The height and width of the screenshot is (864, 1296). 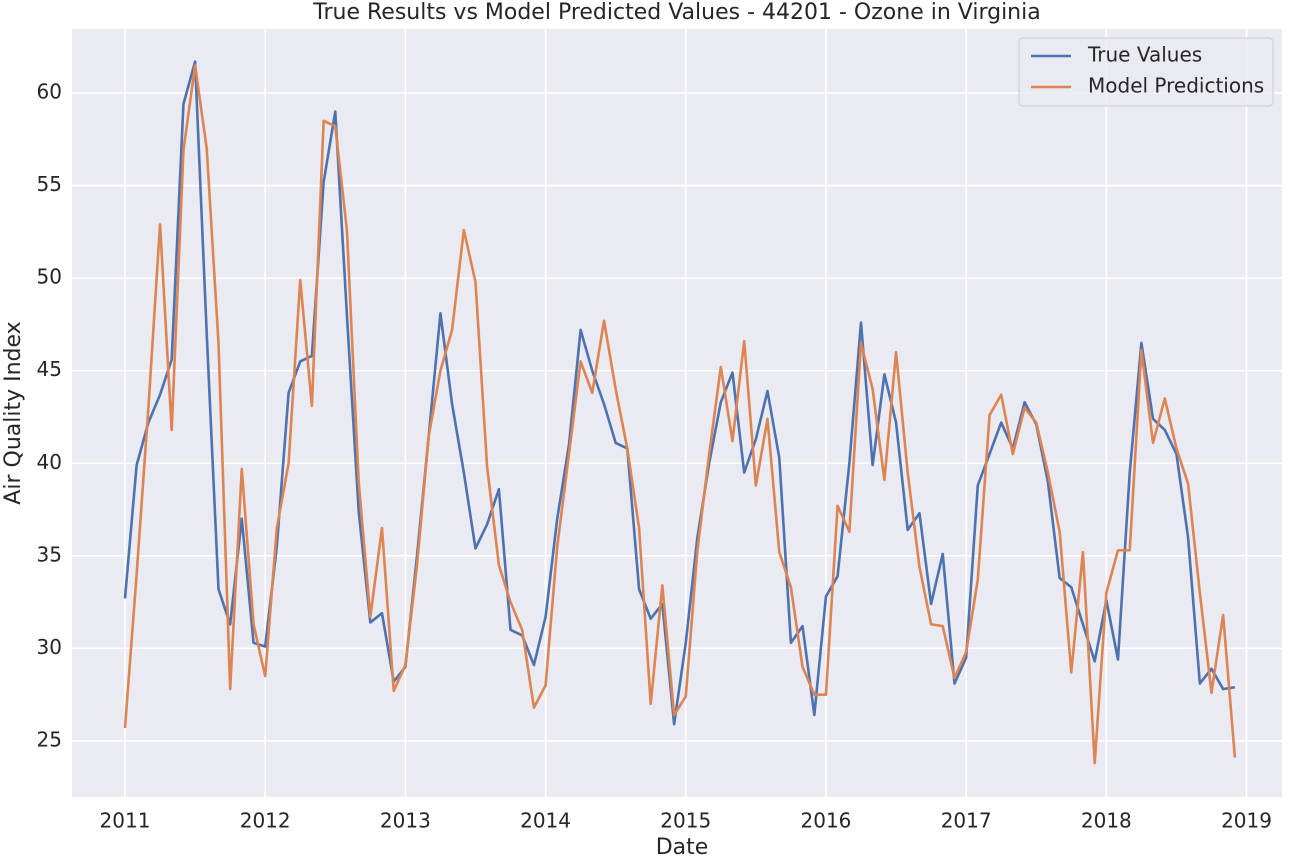 I want to click on x-tick-label: 2019, so click(x=1246, y=821).